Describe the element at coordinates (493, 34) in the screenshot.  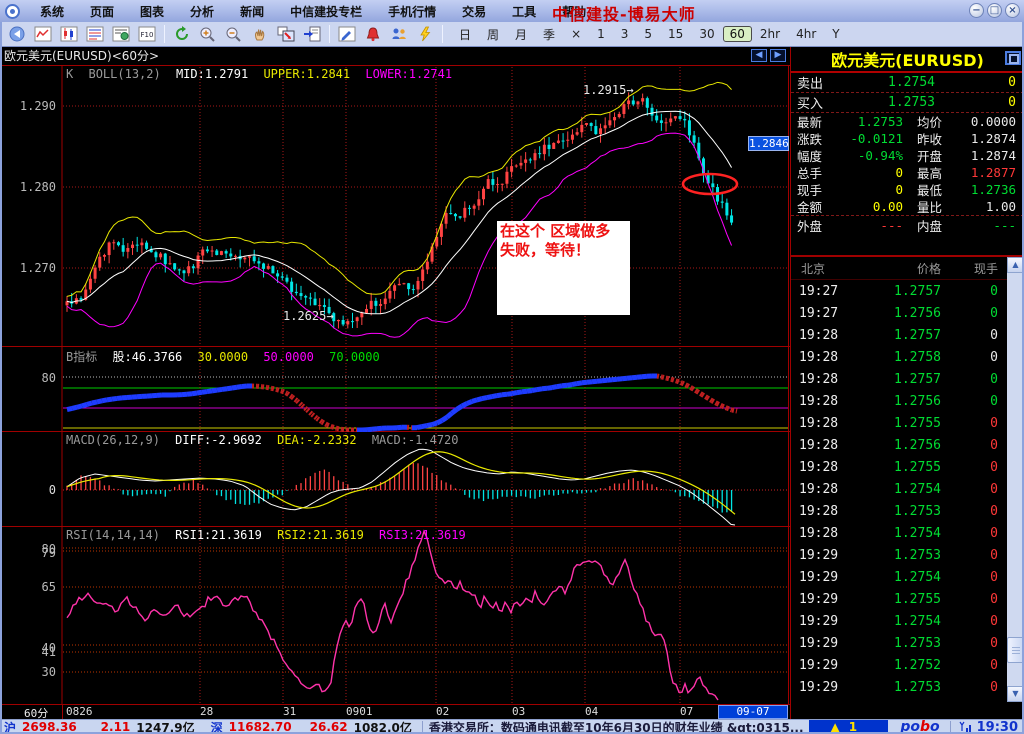
I see `period-周: 周` at that location.